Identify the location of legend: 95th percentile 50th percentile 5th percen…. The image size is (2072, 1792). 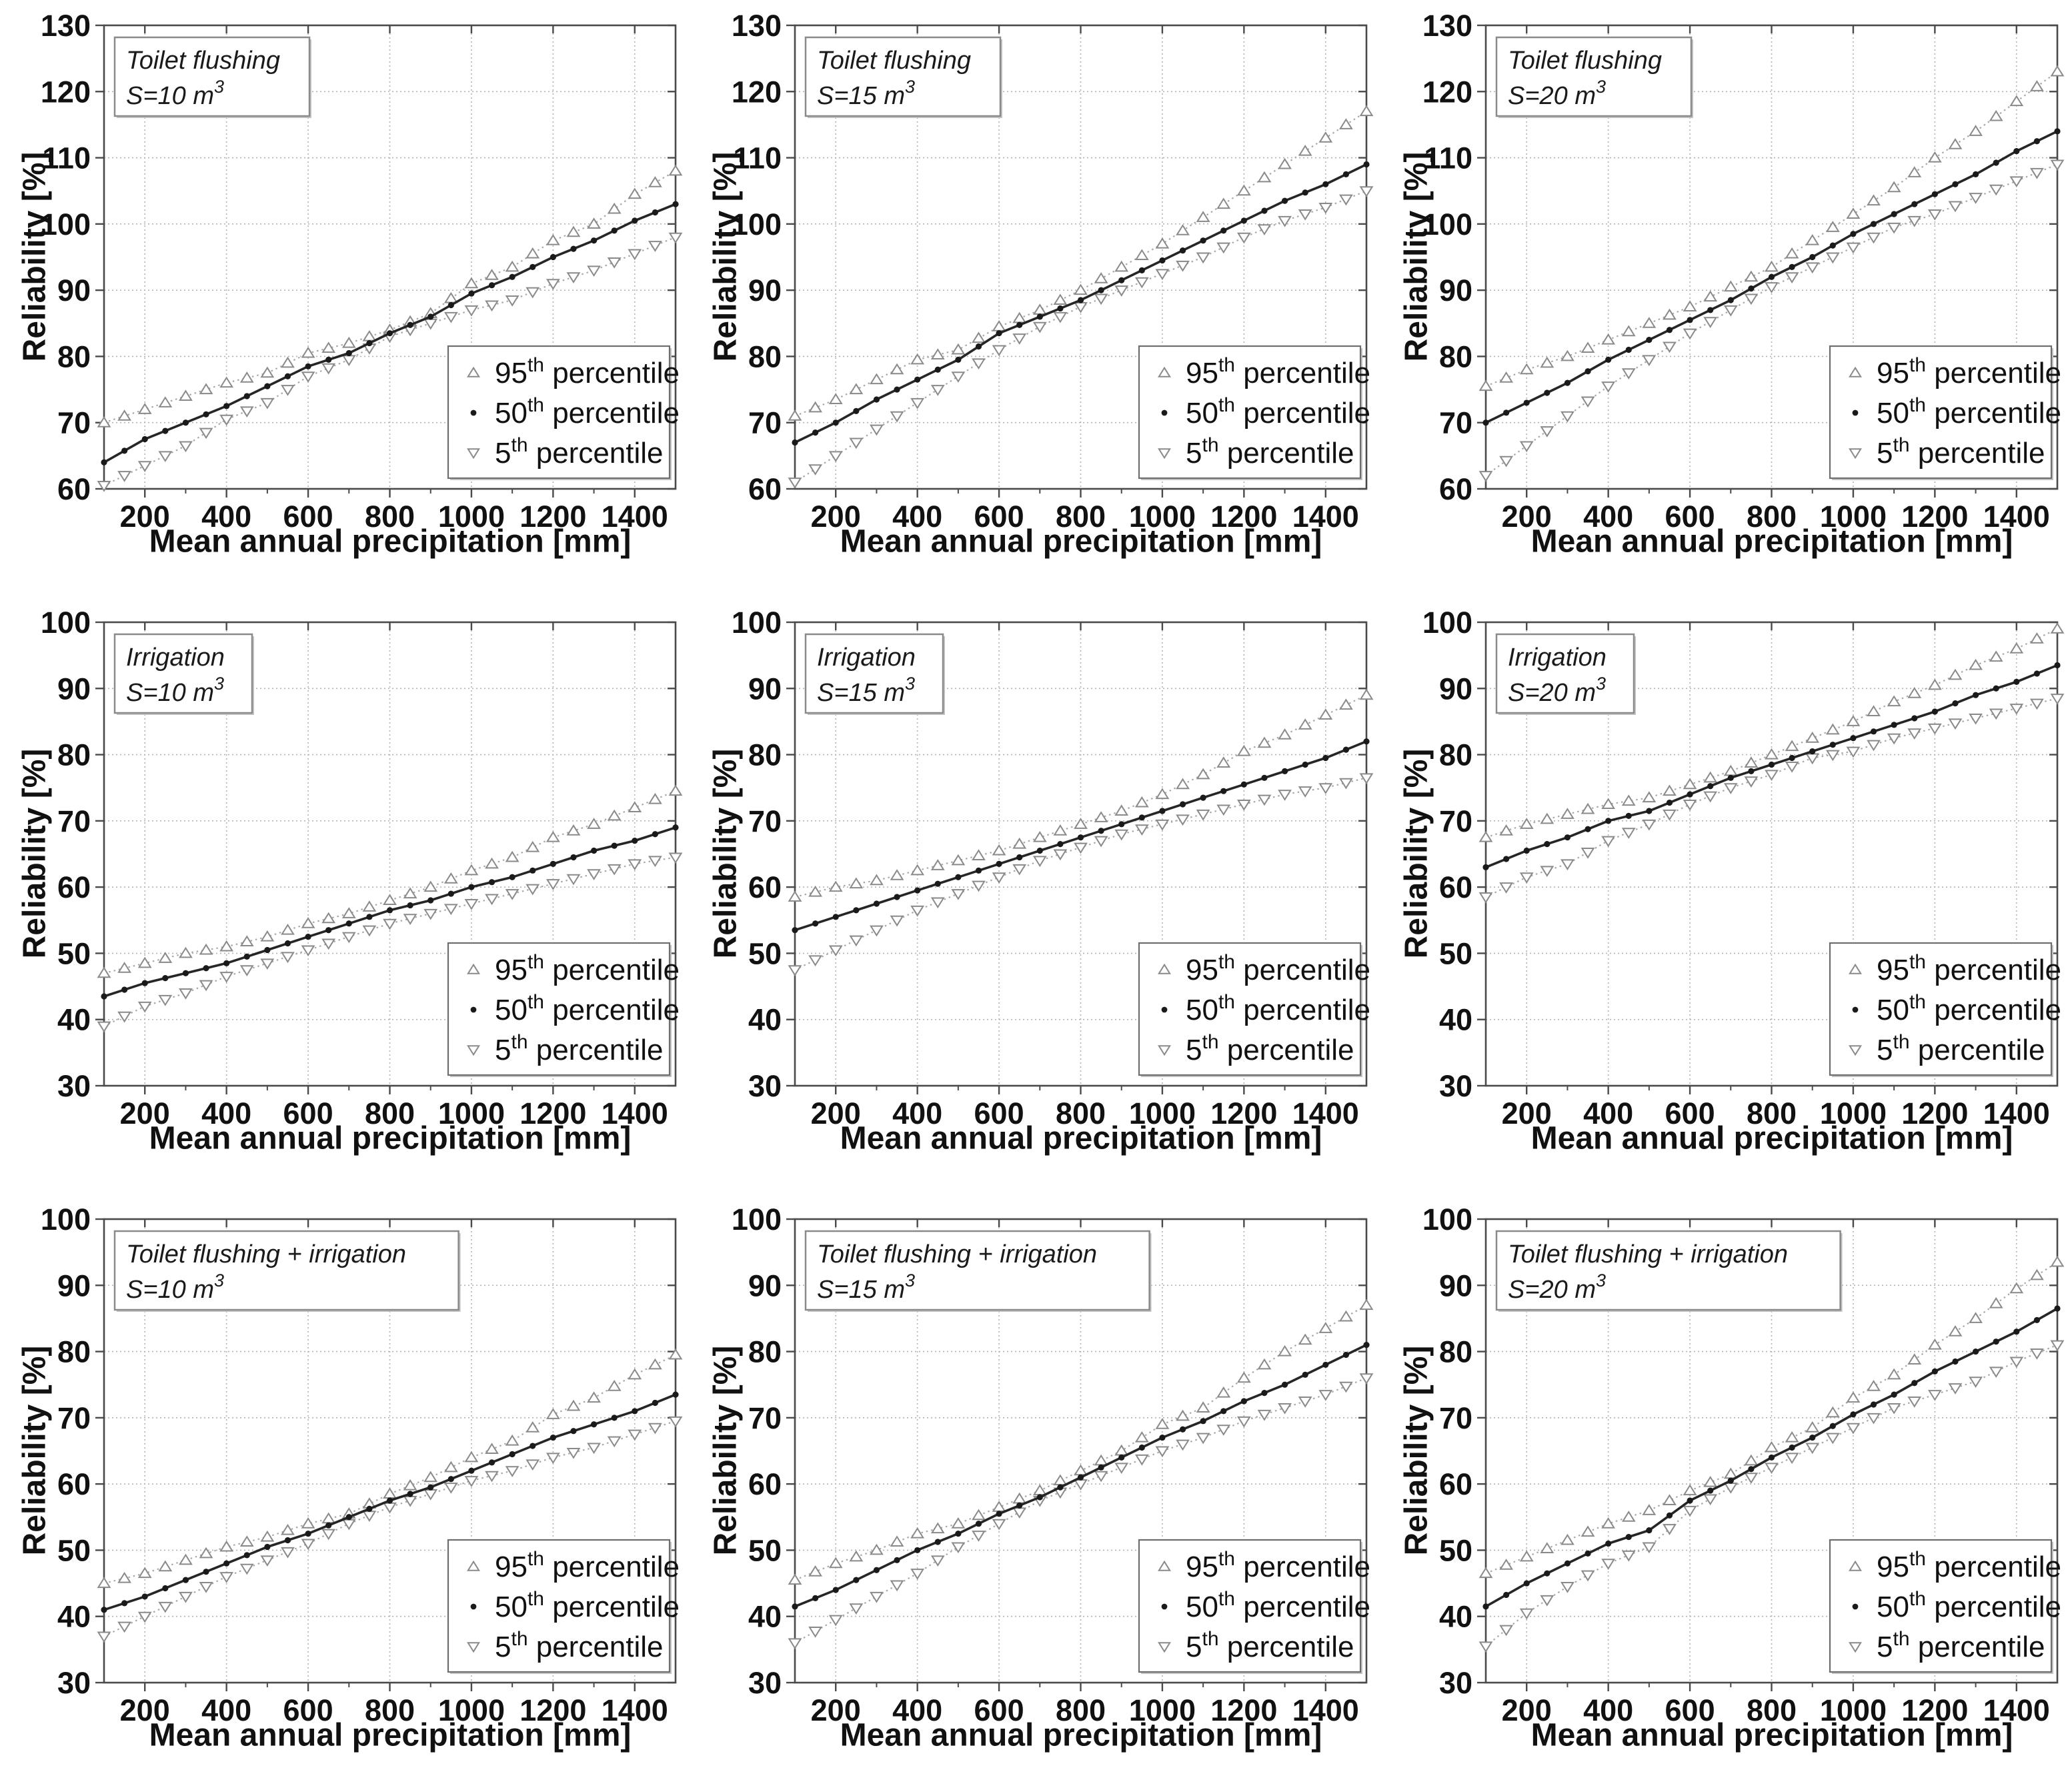
(563, 1606).